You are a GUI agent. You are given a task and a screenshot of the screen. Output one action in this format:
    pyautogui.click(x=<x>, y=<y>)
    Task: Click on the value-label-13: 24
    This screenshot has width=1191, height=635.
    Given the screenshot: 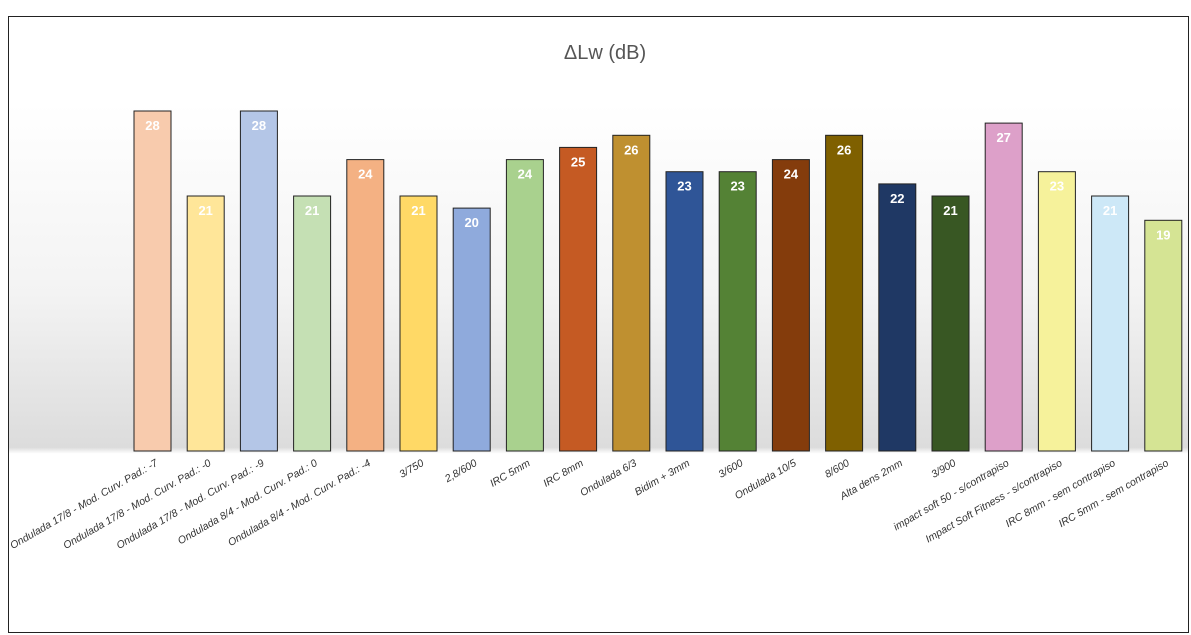 What is the action you would take?
    pyautogui.click(x=791, y=174)
    